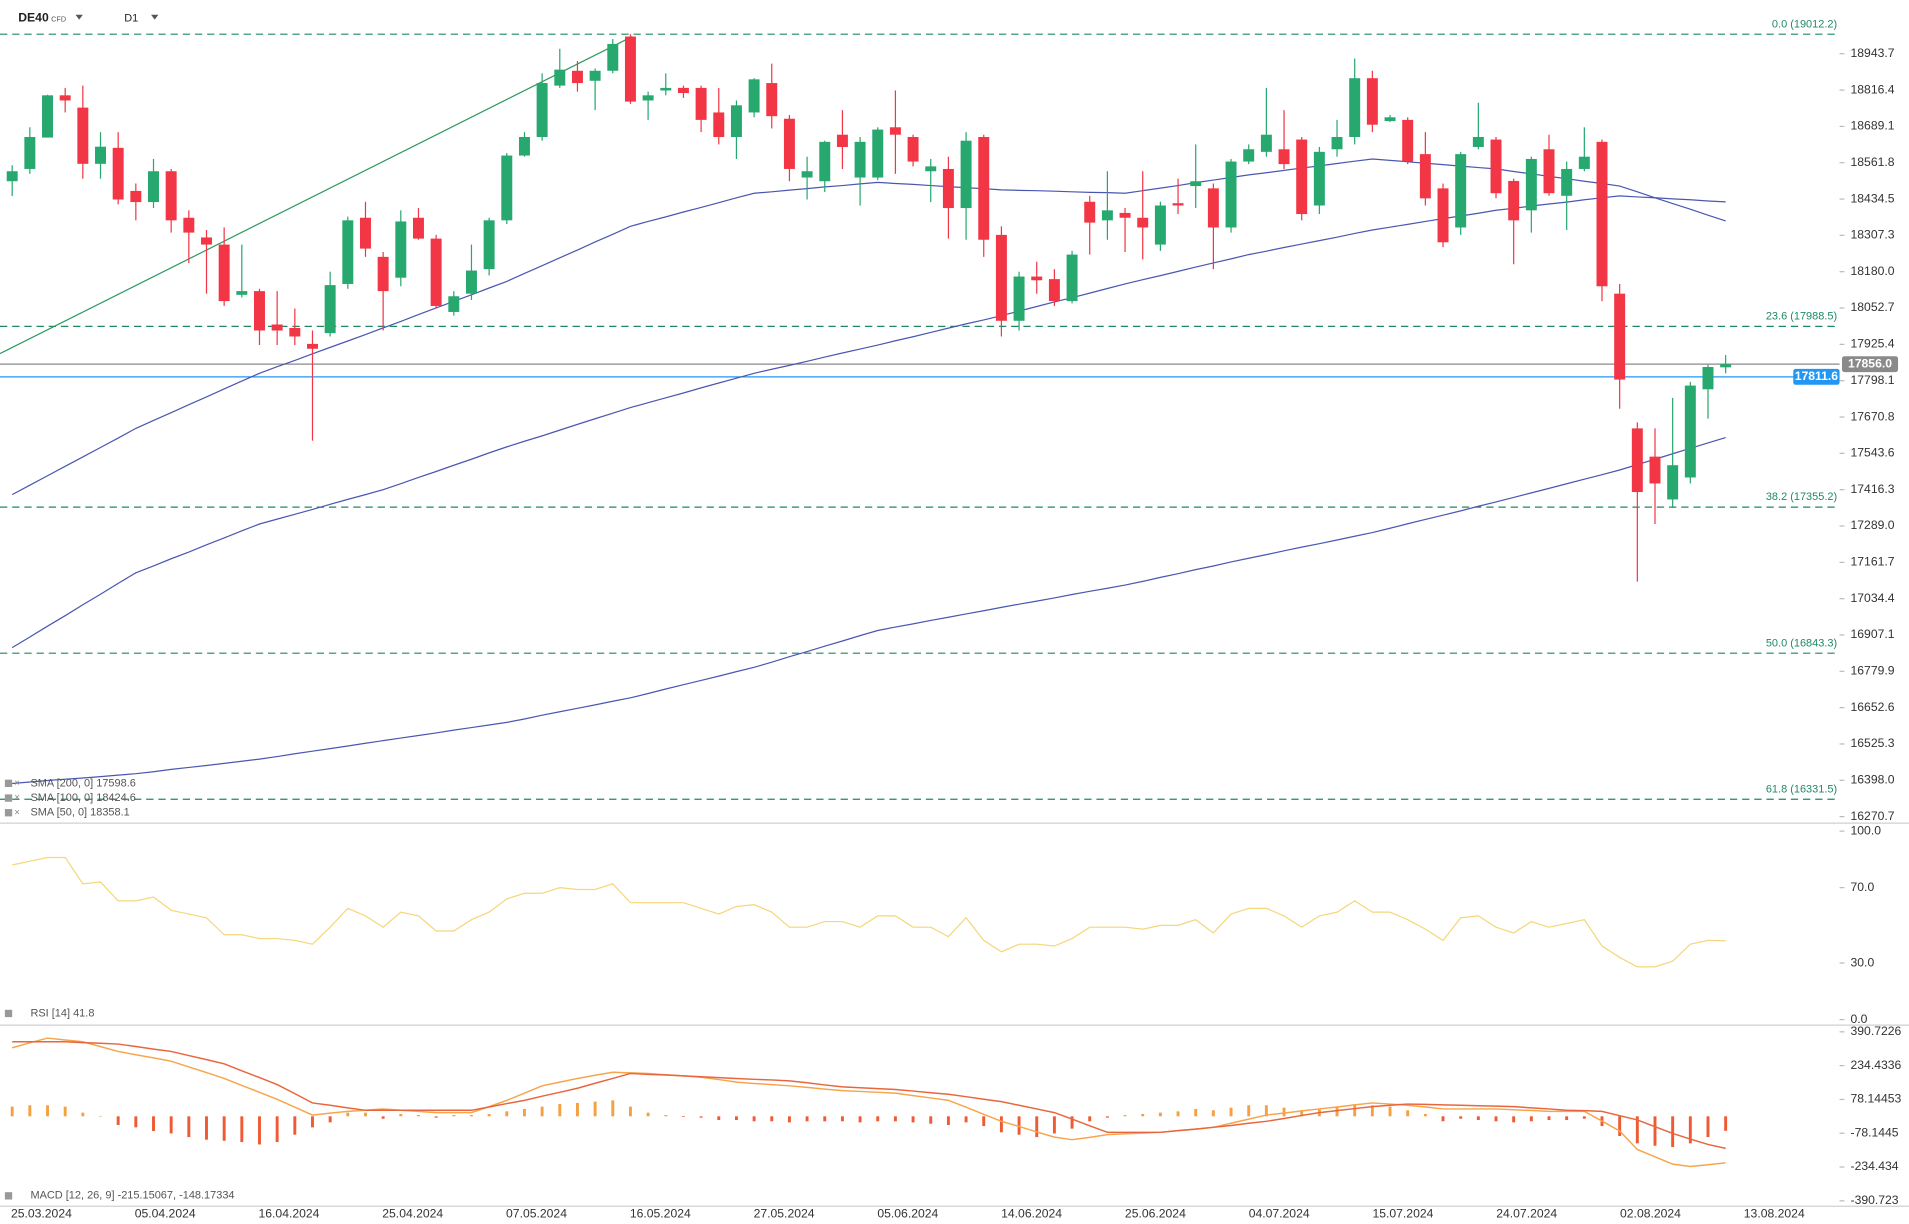 The height and width of the screenshot is (1224, 1909). Describe the element at coordinates (155, 17) in the screenshot. I see `timeframe-dropdown` at that location.